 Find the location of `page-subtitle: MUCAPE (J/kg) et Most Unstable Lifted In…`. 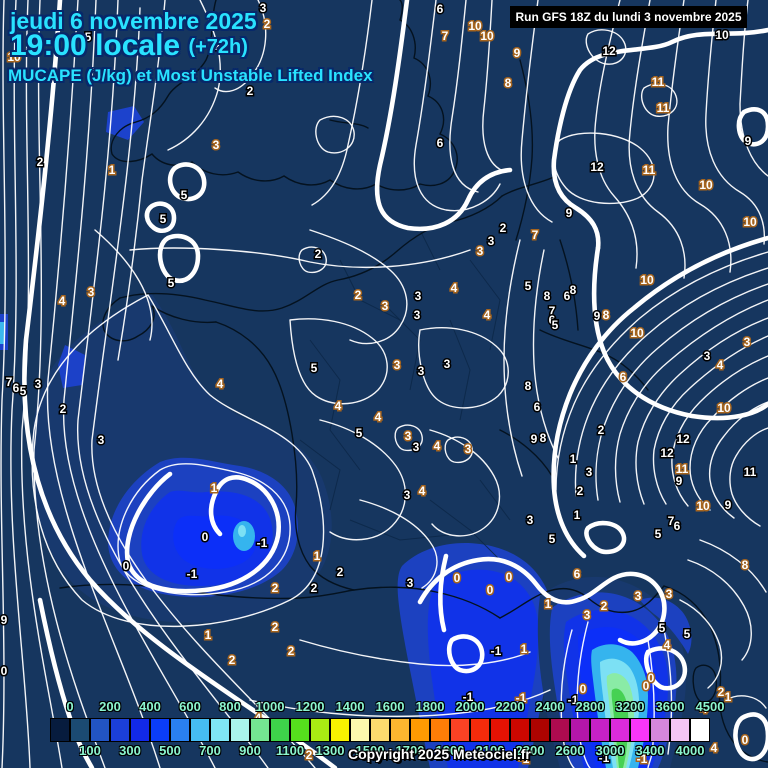

page-subtitle: MUCAPE (J/kg) et Most Unstable Lifted In… is located at coordinates (190, 75).